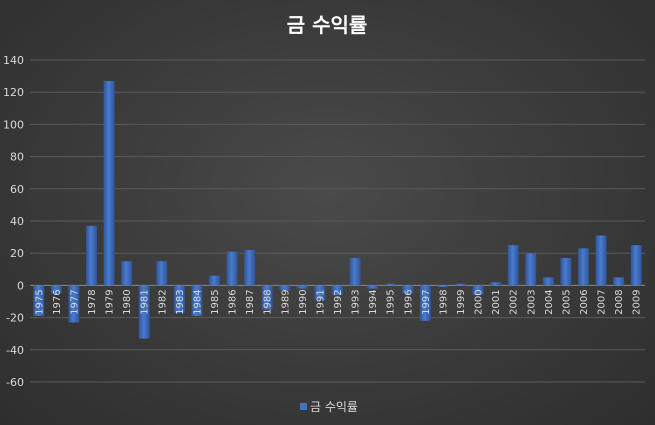 Image resolution: width=655 pixels, height=425 pixels. Describe the element at coordinates (91, 255) in the screenshot. I see `bar-1978` at that location.